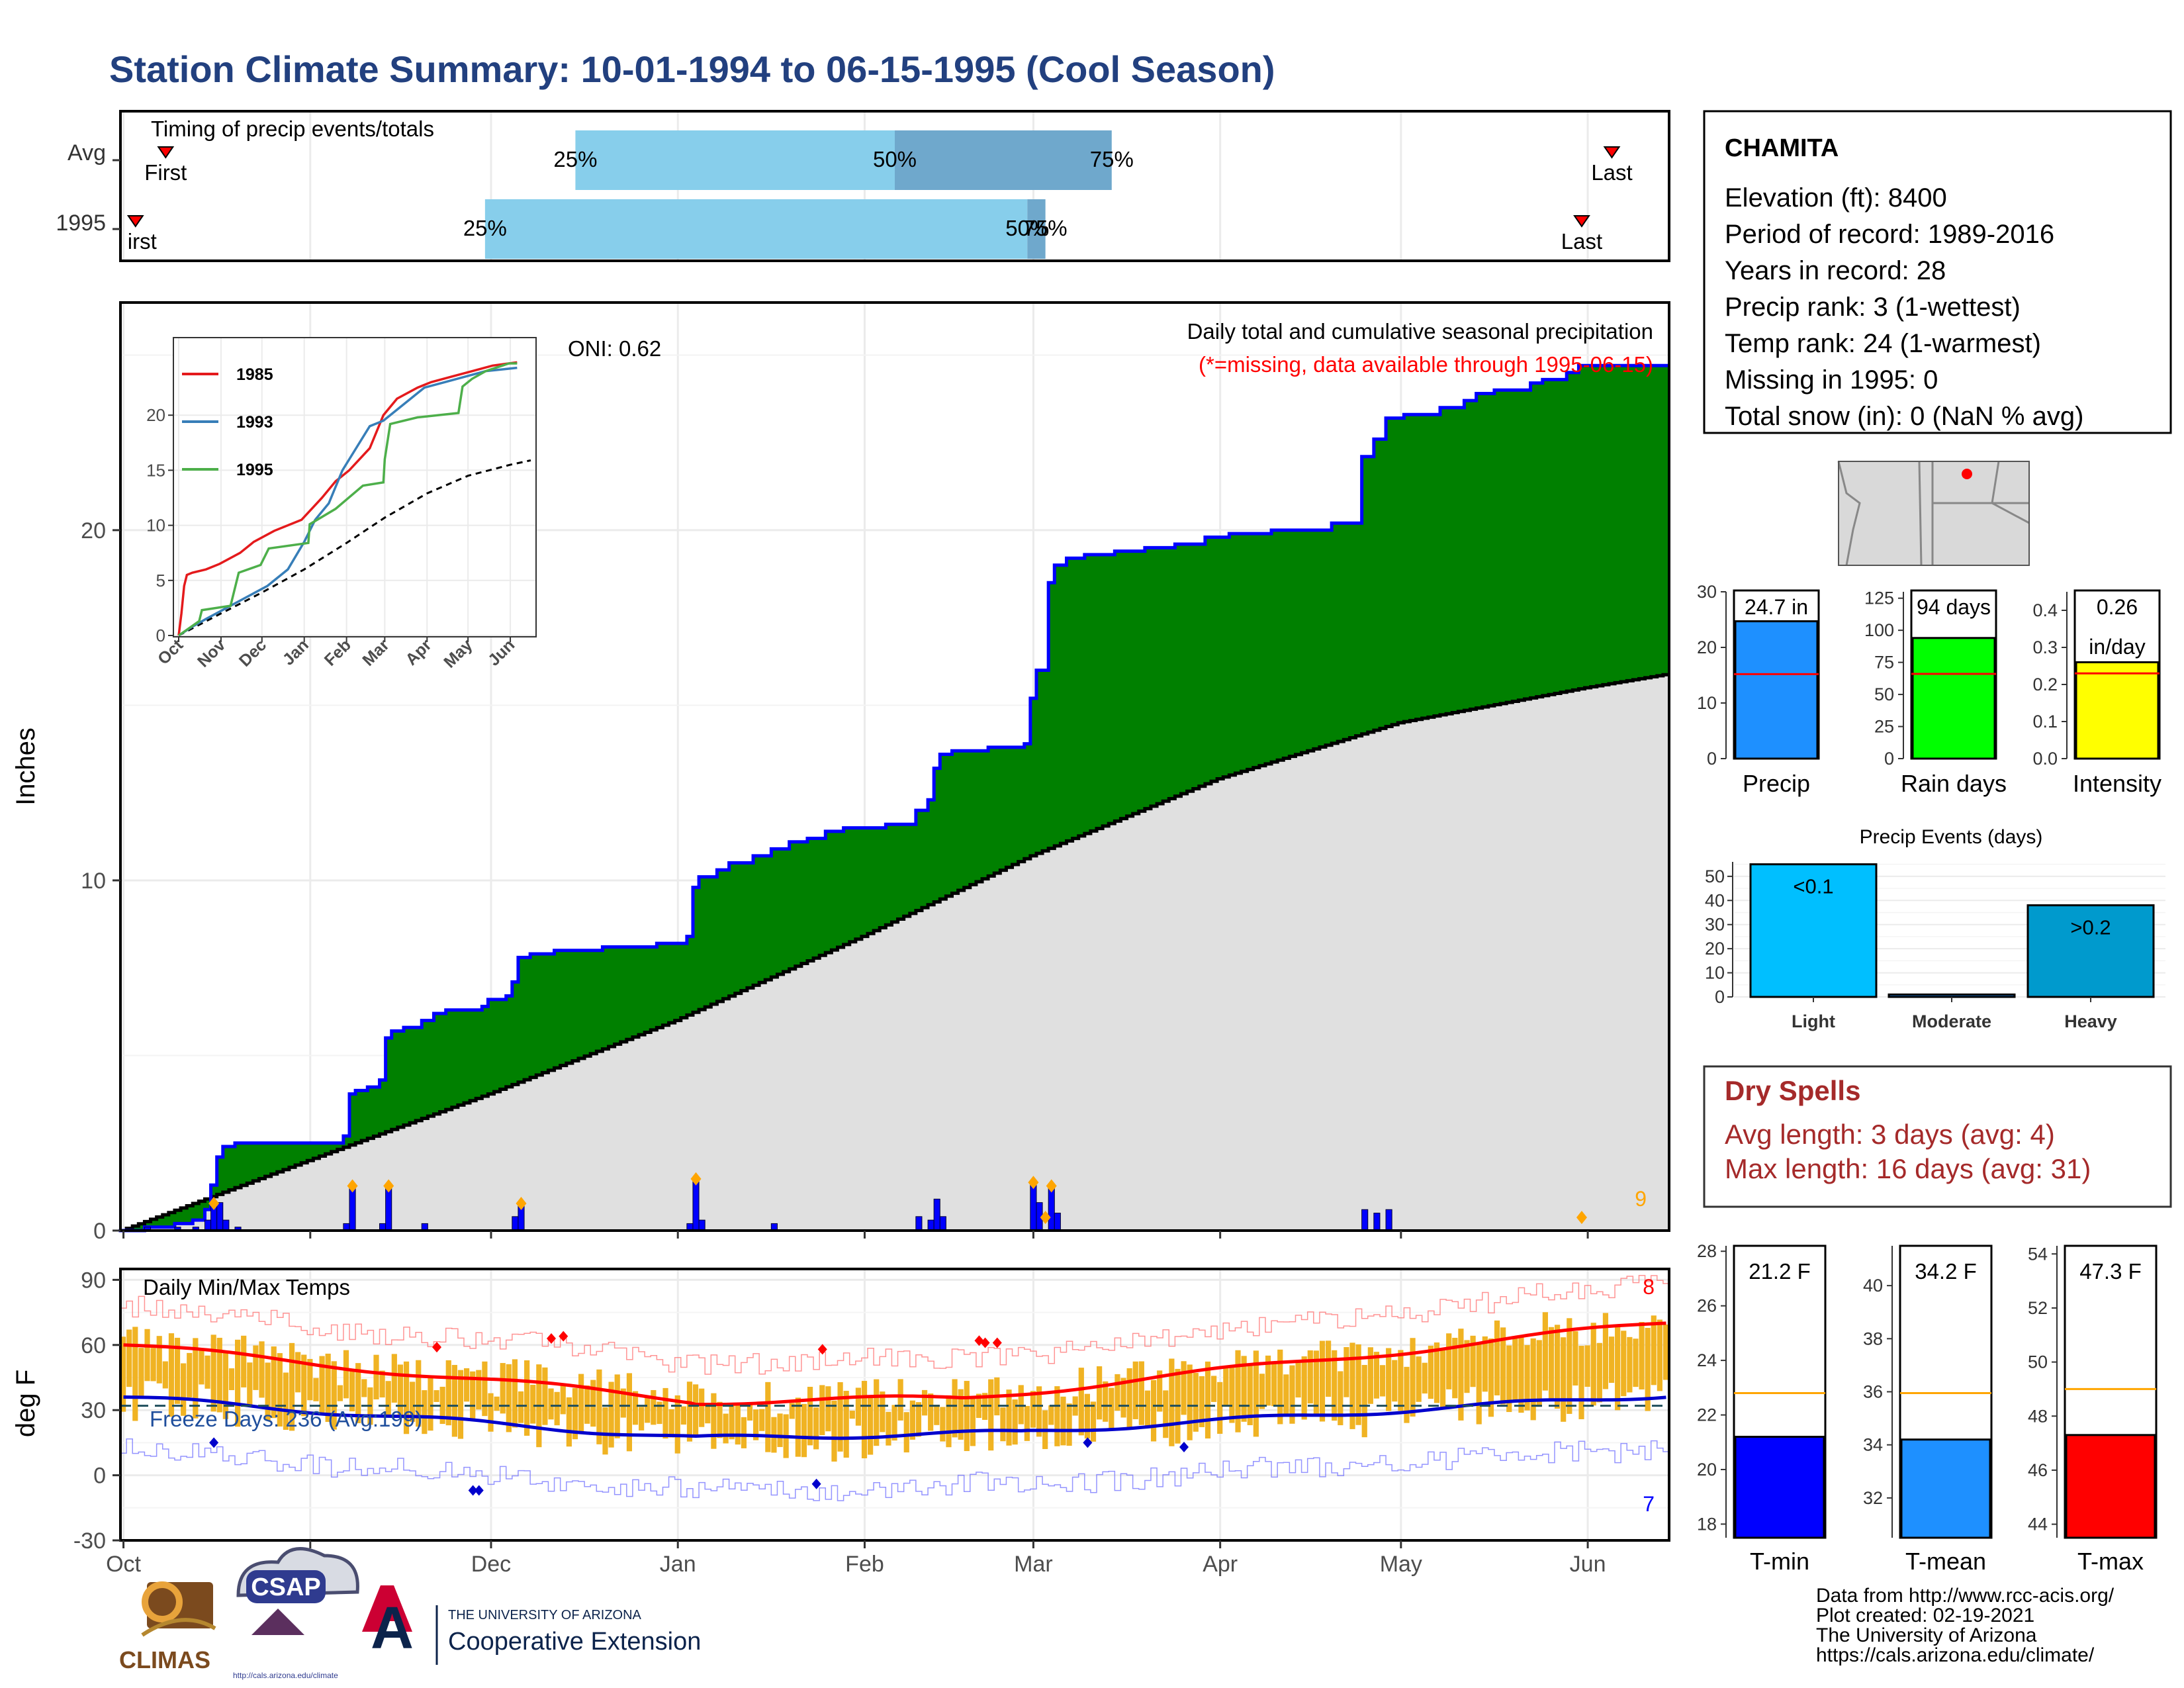 This screenshot has height=1688, width=2184. Describe the element at coordinates (2110, 1561) in the screenshot. I see `temp-summary-name: T-max` at that location.